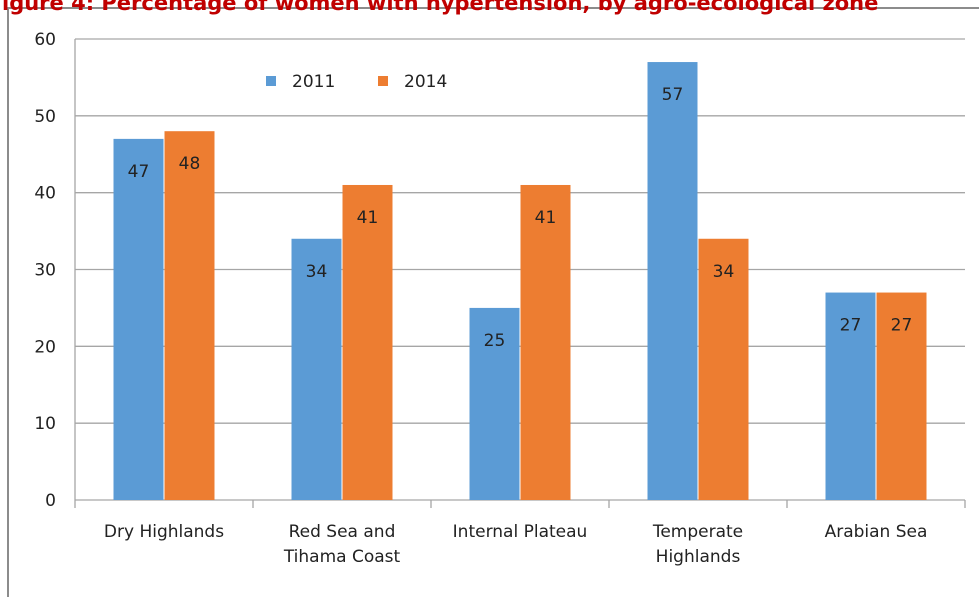 The image size is (979, 597). I want to click on x-label-box: Temperate Highlands, so click(698, 544).